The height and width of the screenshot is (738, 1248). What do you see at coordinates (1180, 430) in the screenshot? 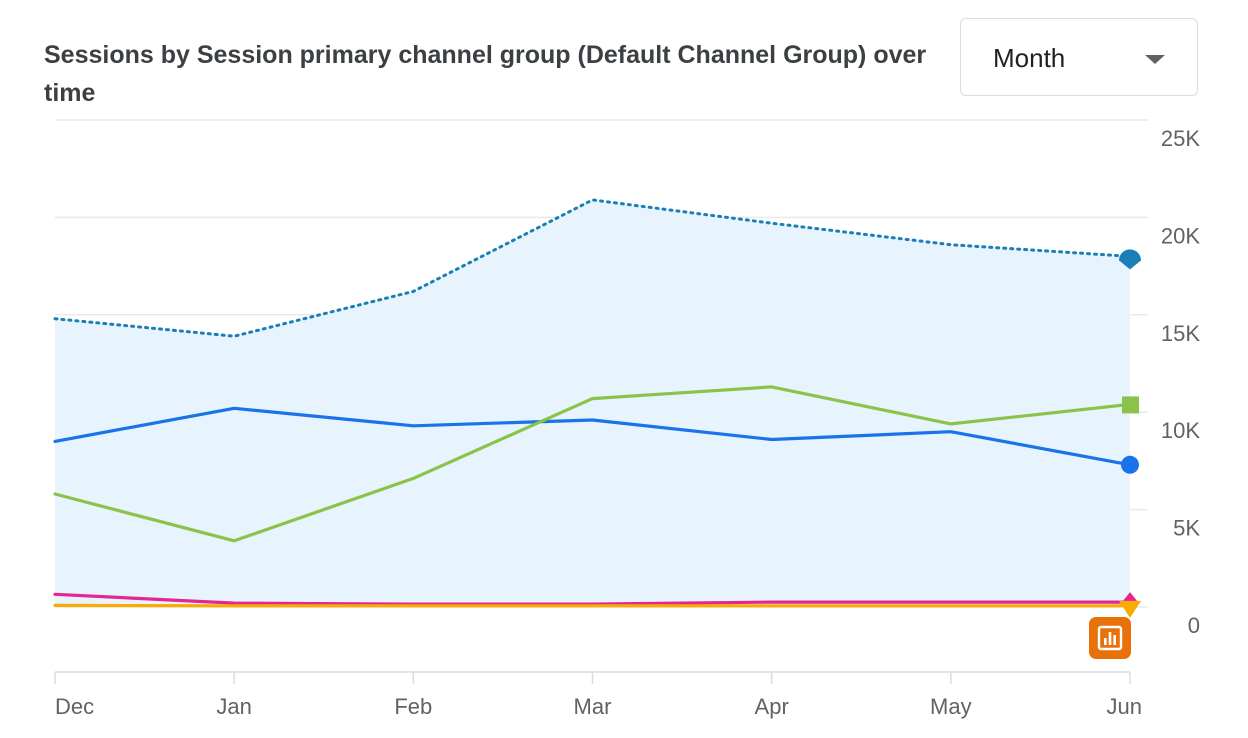
I see `y-tick-label: 10K` at bounding box center [1180, 430].